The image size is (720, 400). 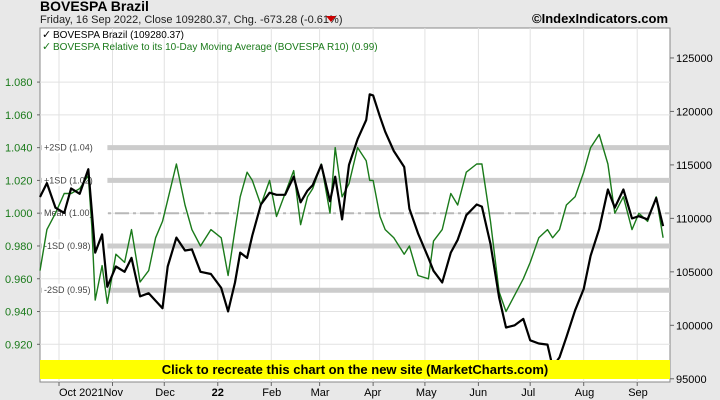 I want to click on x-tick-label: Oct 2021, so click(x=81, y=393).